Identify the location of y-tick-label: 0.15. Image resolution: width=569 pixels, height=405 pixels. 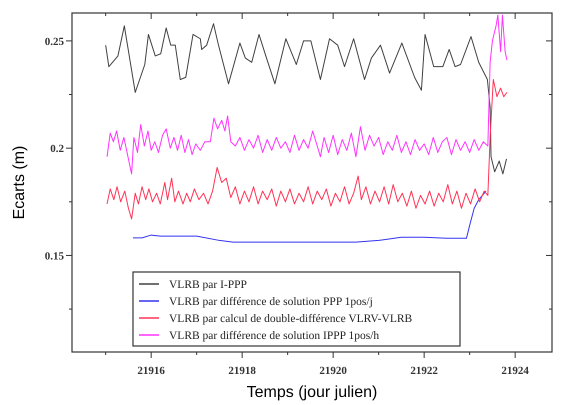
(54, 256).